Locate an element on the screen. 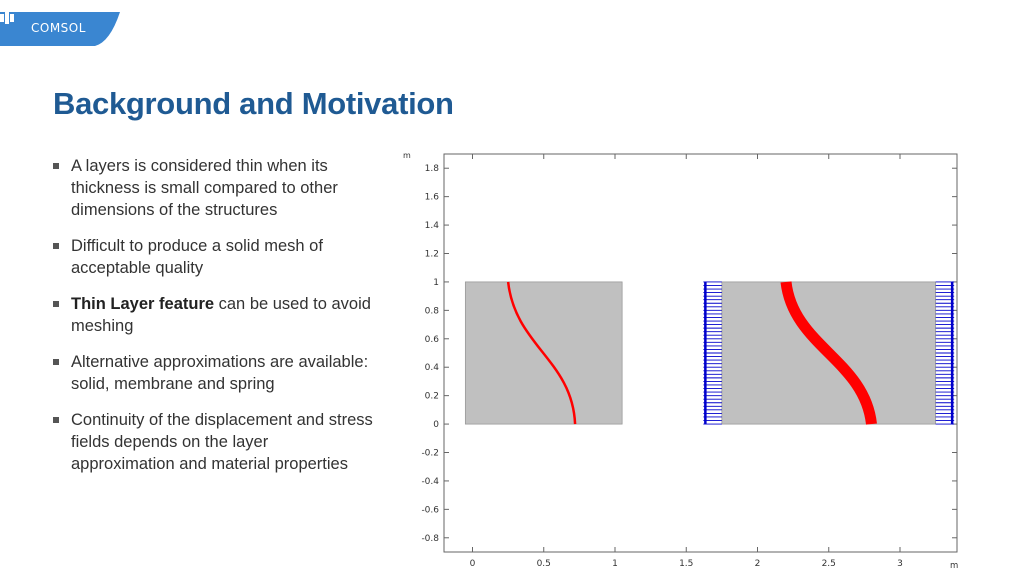 Image resolution: width=1024 pixels, height=576 pixels. y-tick-label: 1.4 is located at coordinates (432, 226).